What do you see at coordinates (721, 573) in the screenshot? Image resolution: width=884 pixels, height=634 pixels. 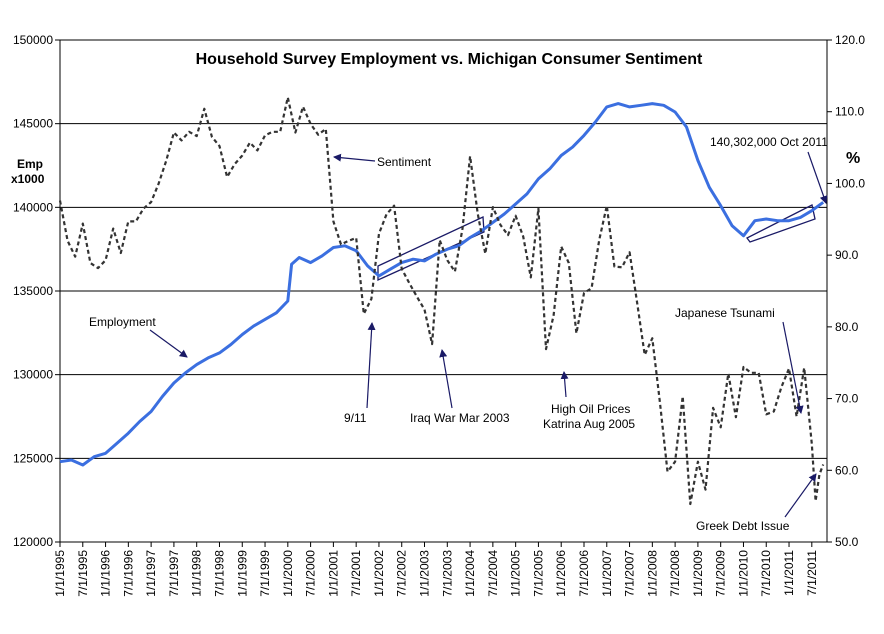 I see `x-tick-label: 7/1/2009` at bounding box center [721, 573].